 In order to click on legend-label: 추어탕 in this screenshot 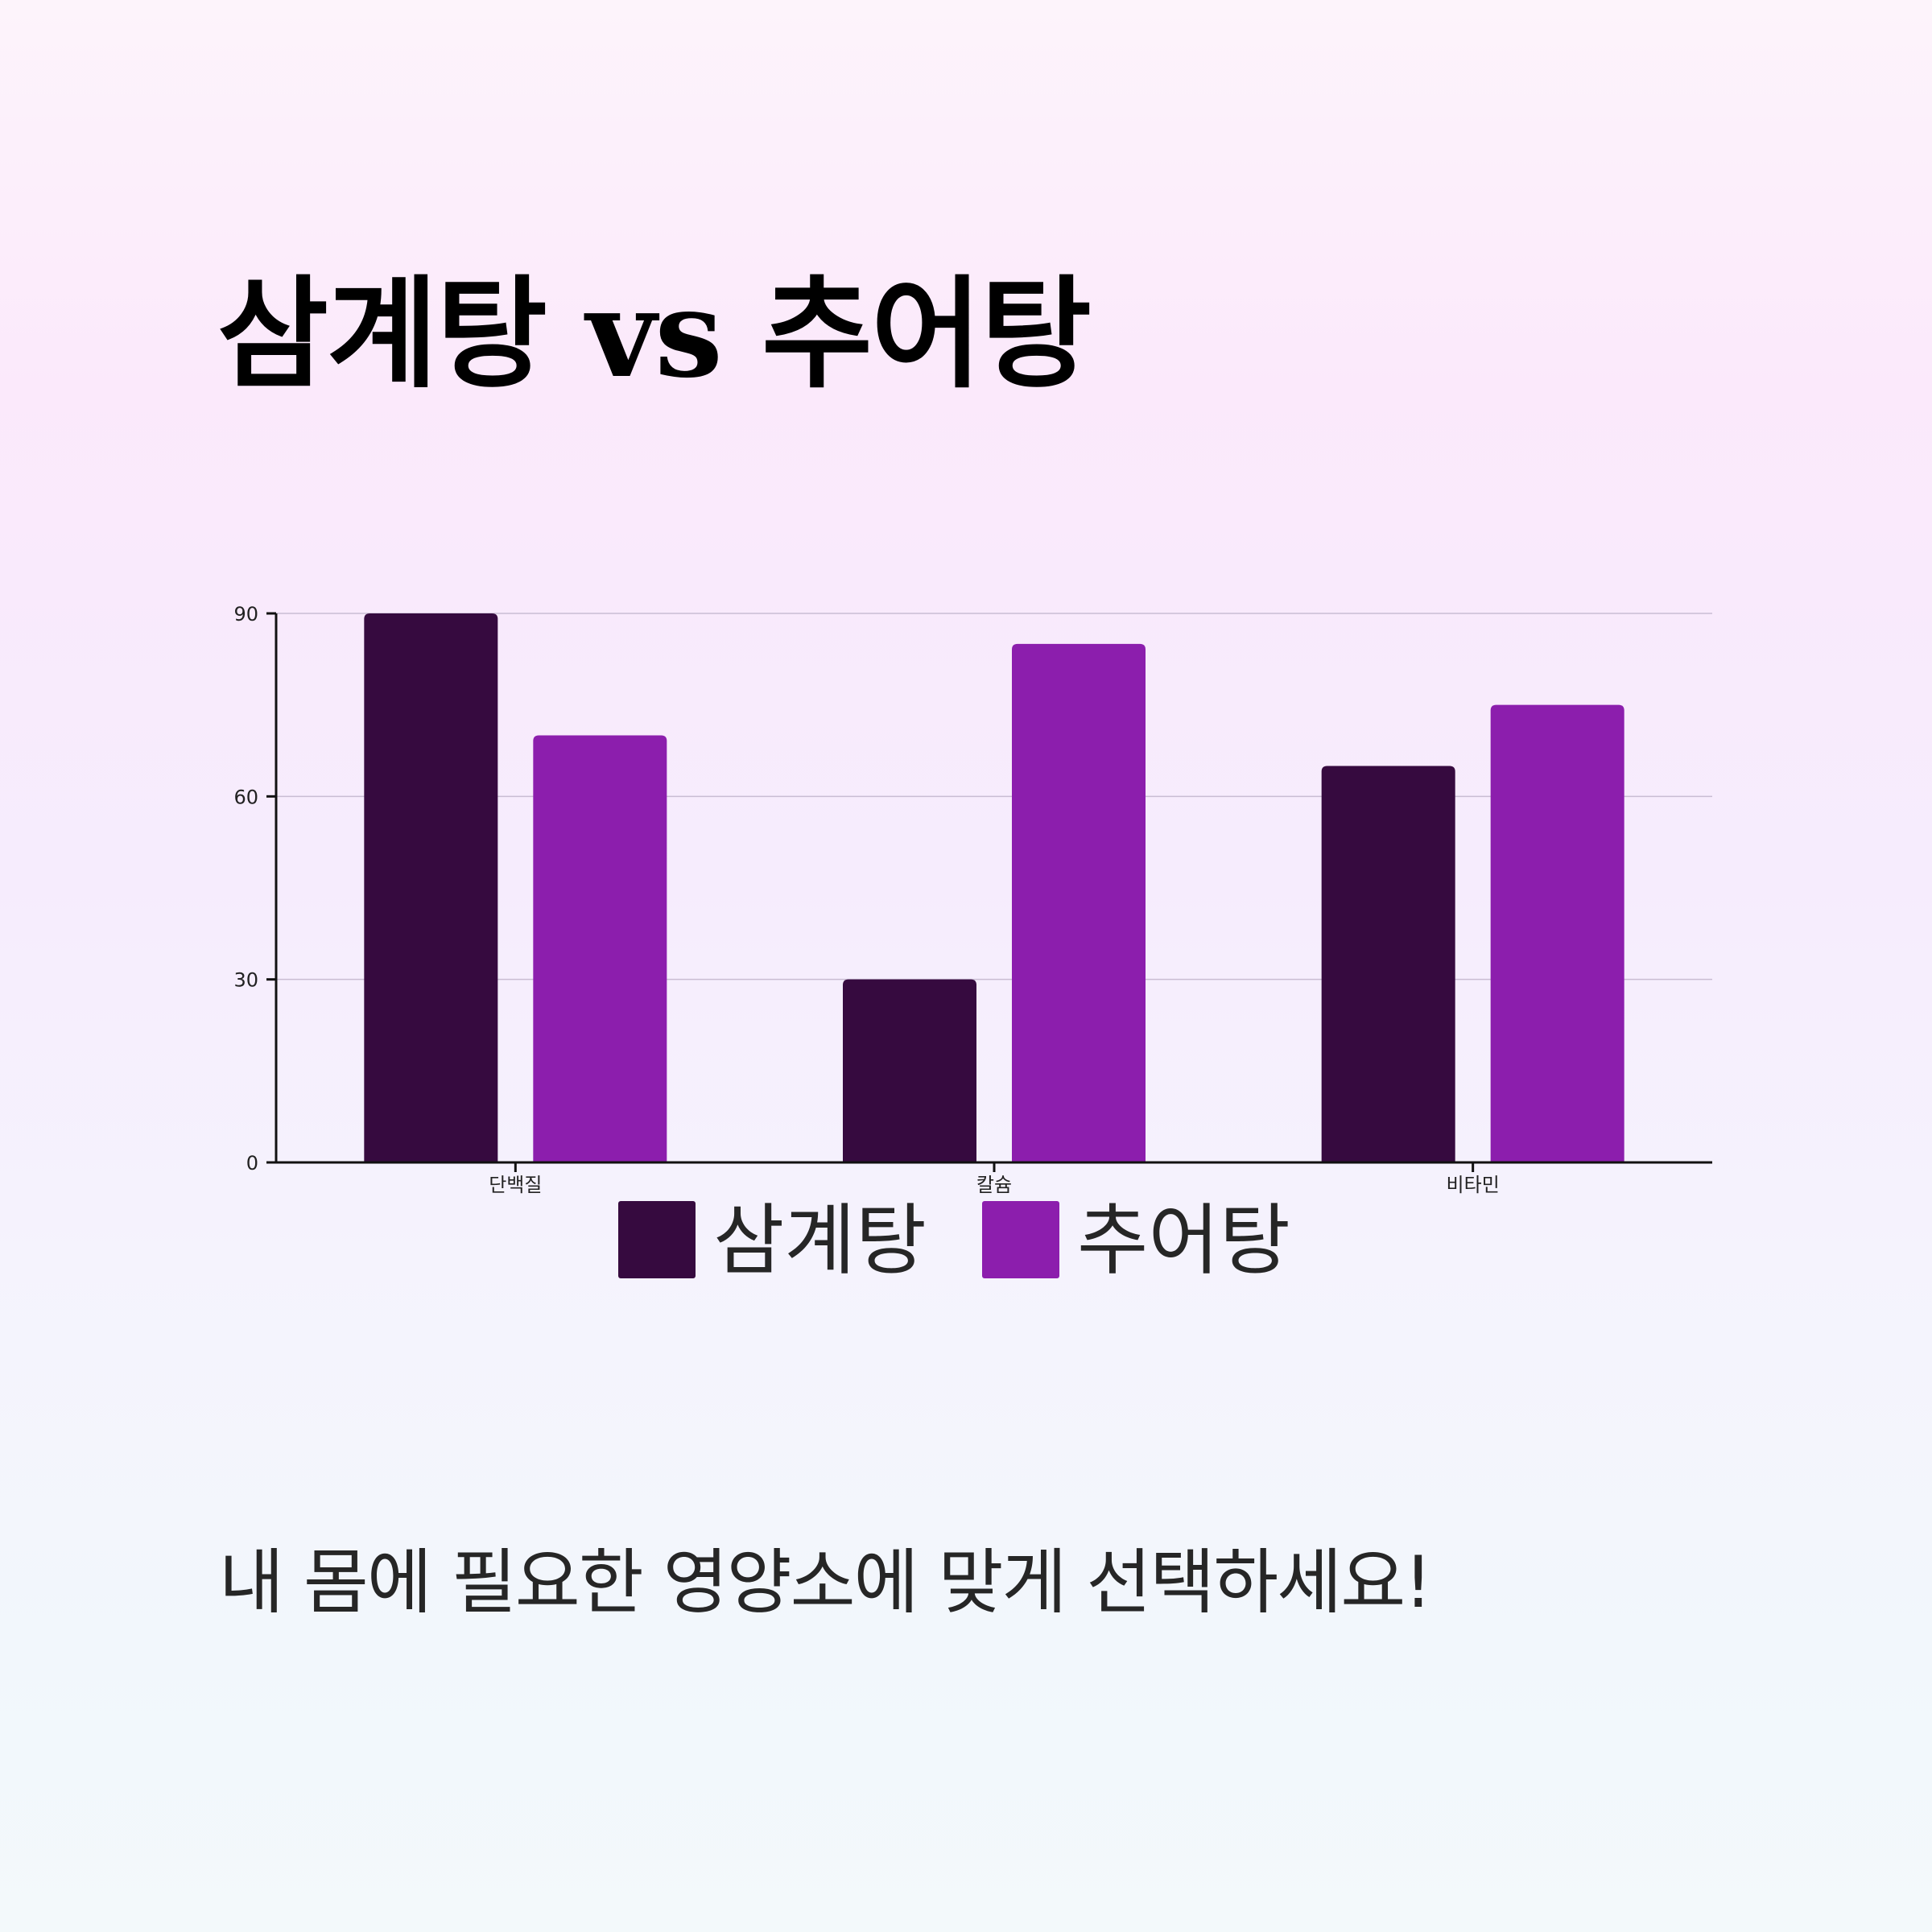, I will do `click(1183, 1240)`.